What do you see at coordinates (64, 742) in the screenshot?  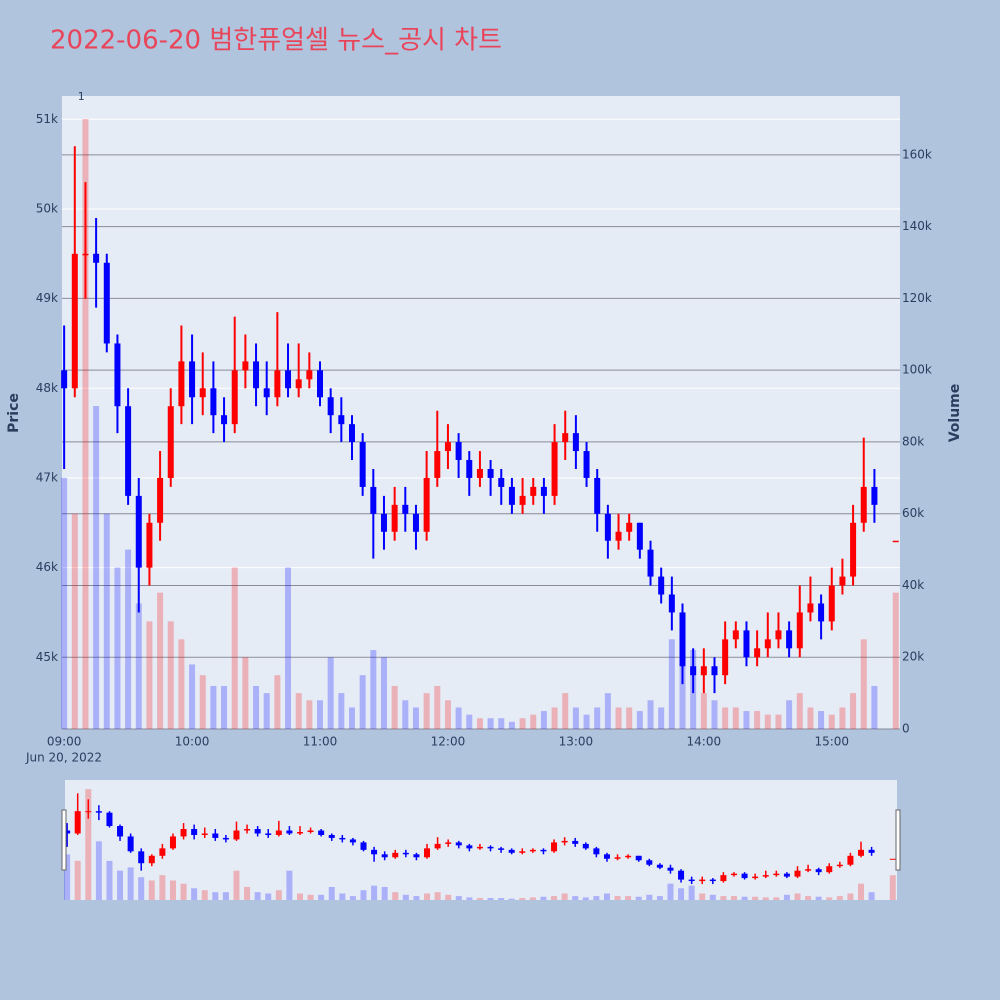 I see `x-tick-label: 09:00` at bounding box center [64, 742].